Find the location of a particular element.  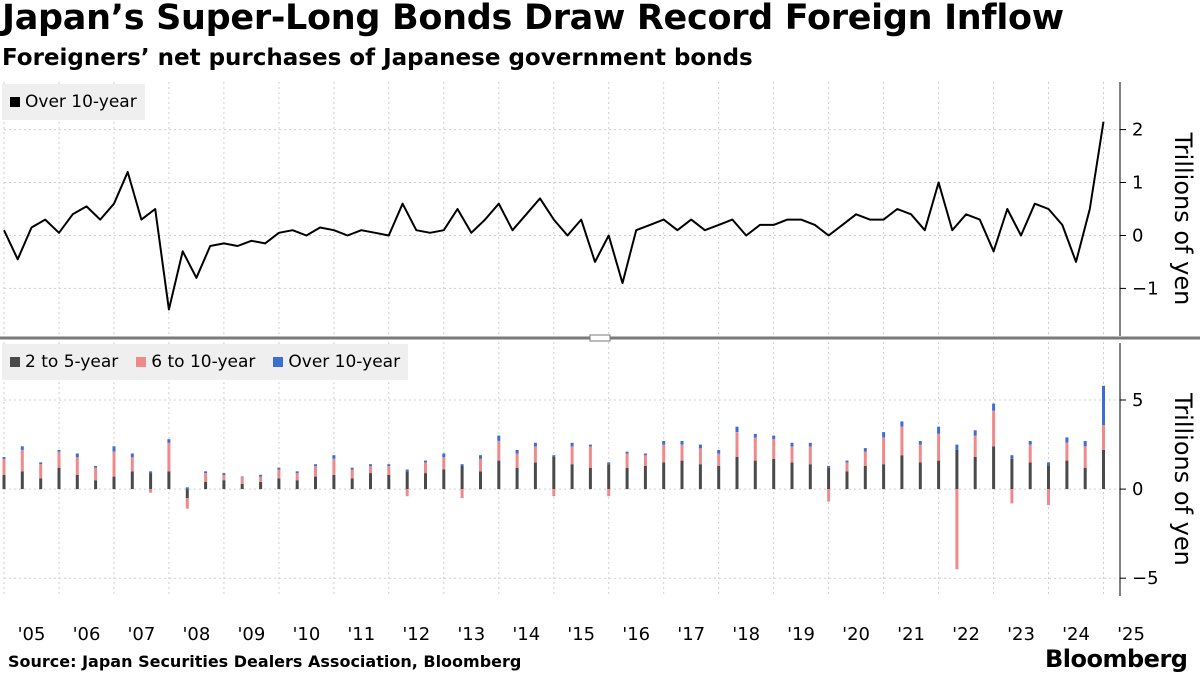

x-tick-label: '12 is located at coordinates (416, 634).